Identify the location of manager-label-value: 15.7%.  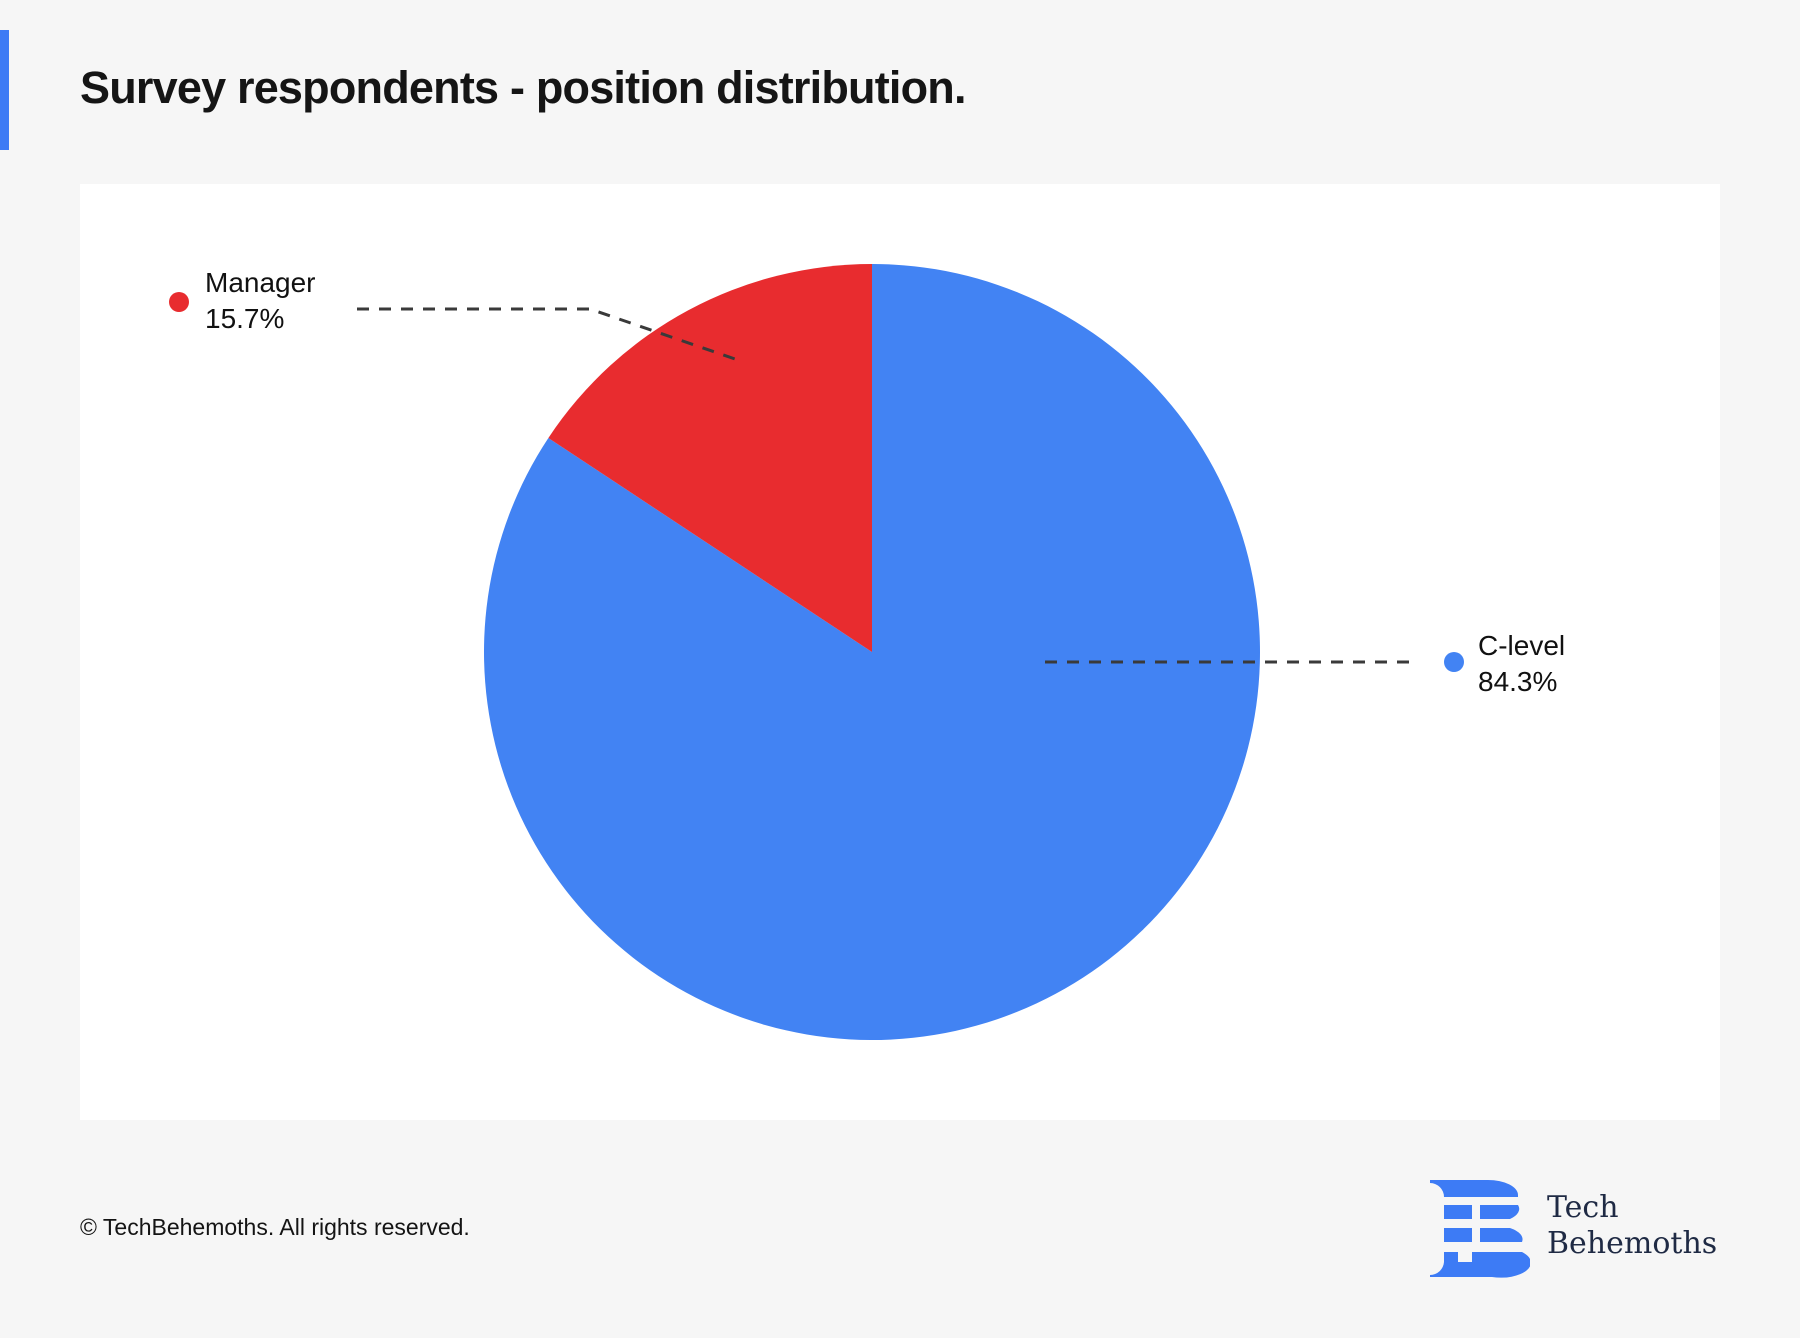
(245, 318).